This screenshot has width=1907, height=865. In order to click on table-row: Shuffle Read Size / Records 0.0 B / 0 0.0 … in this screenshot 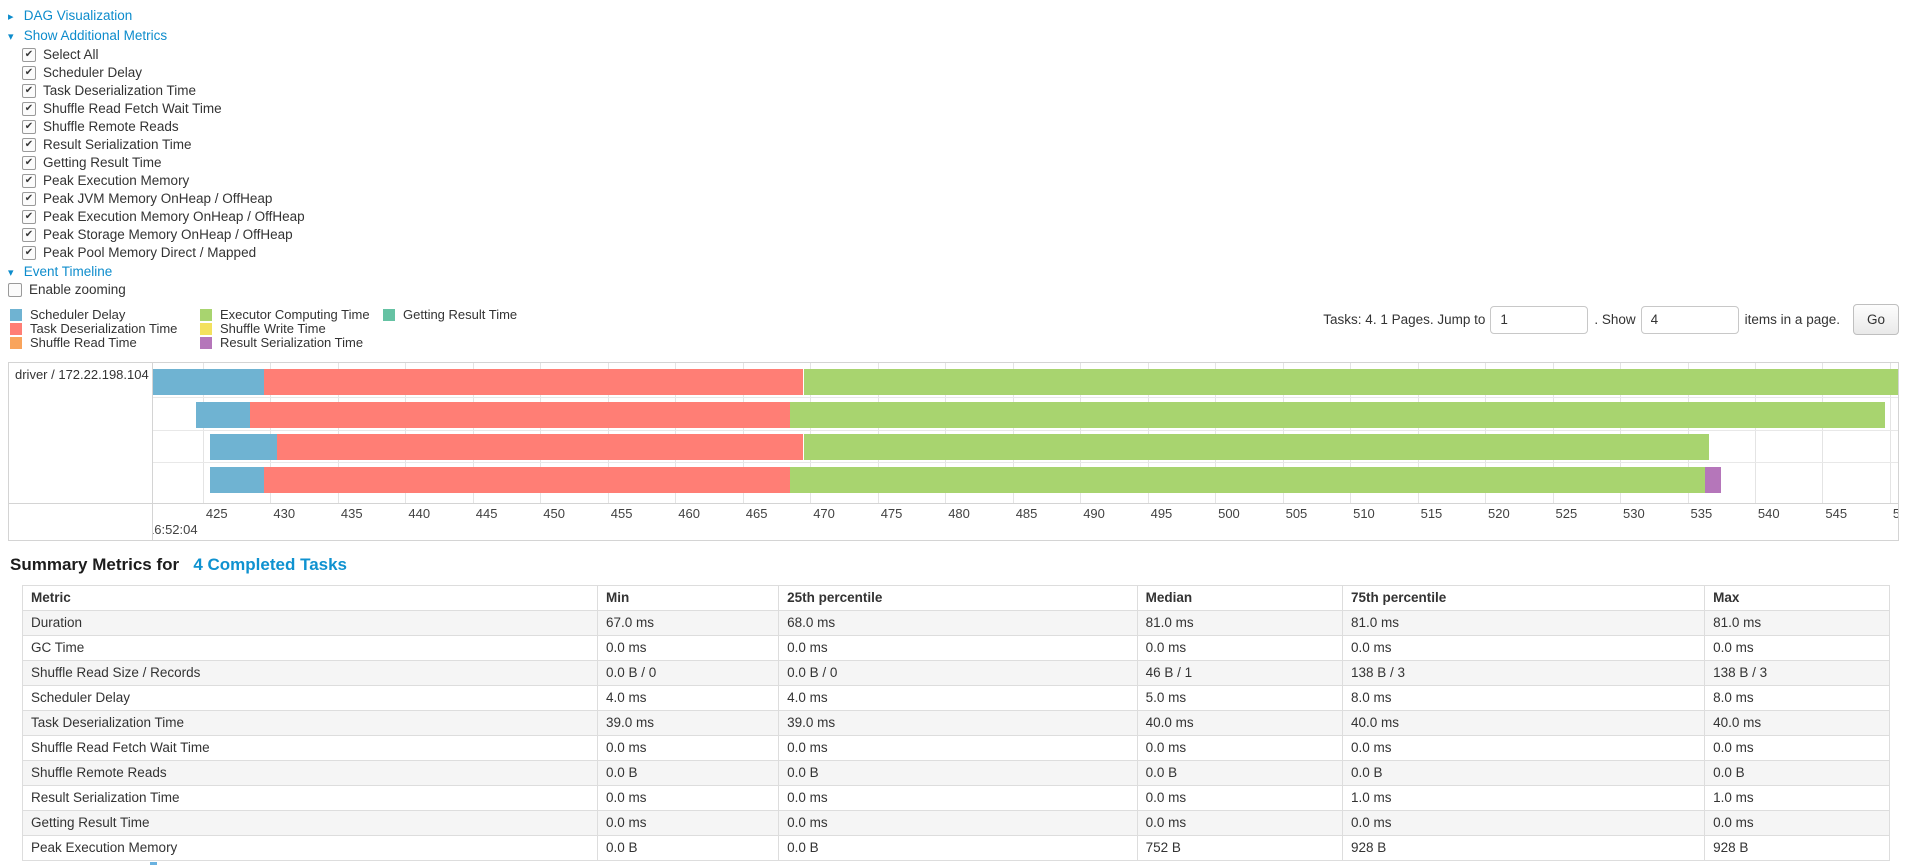, I will do `click(955, 673)`.